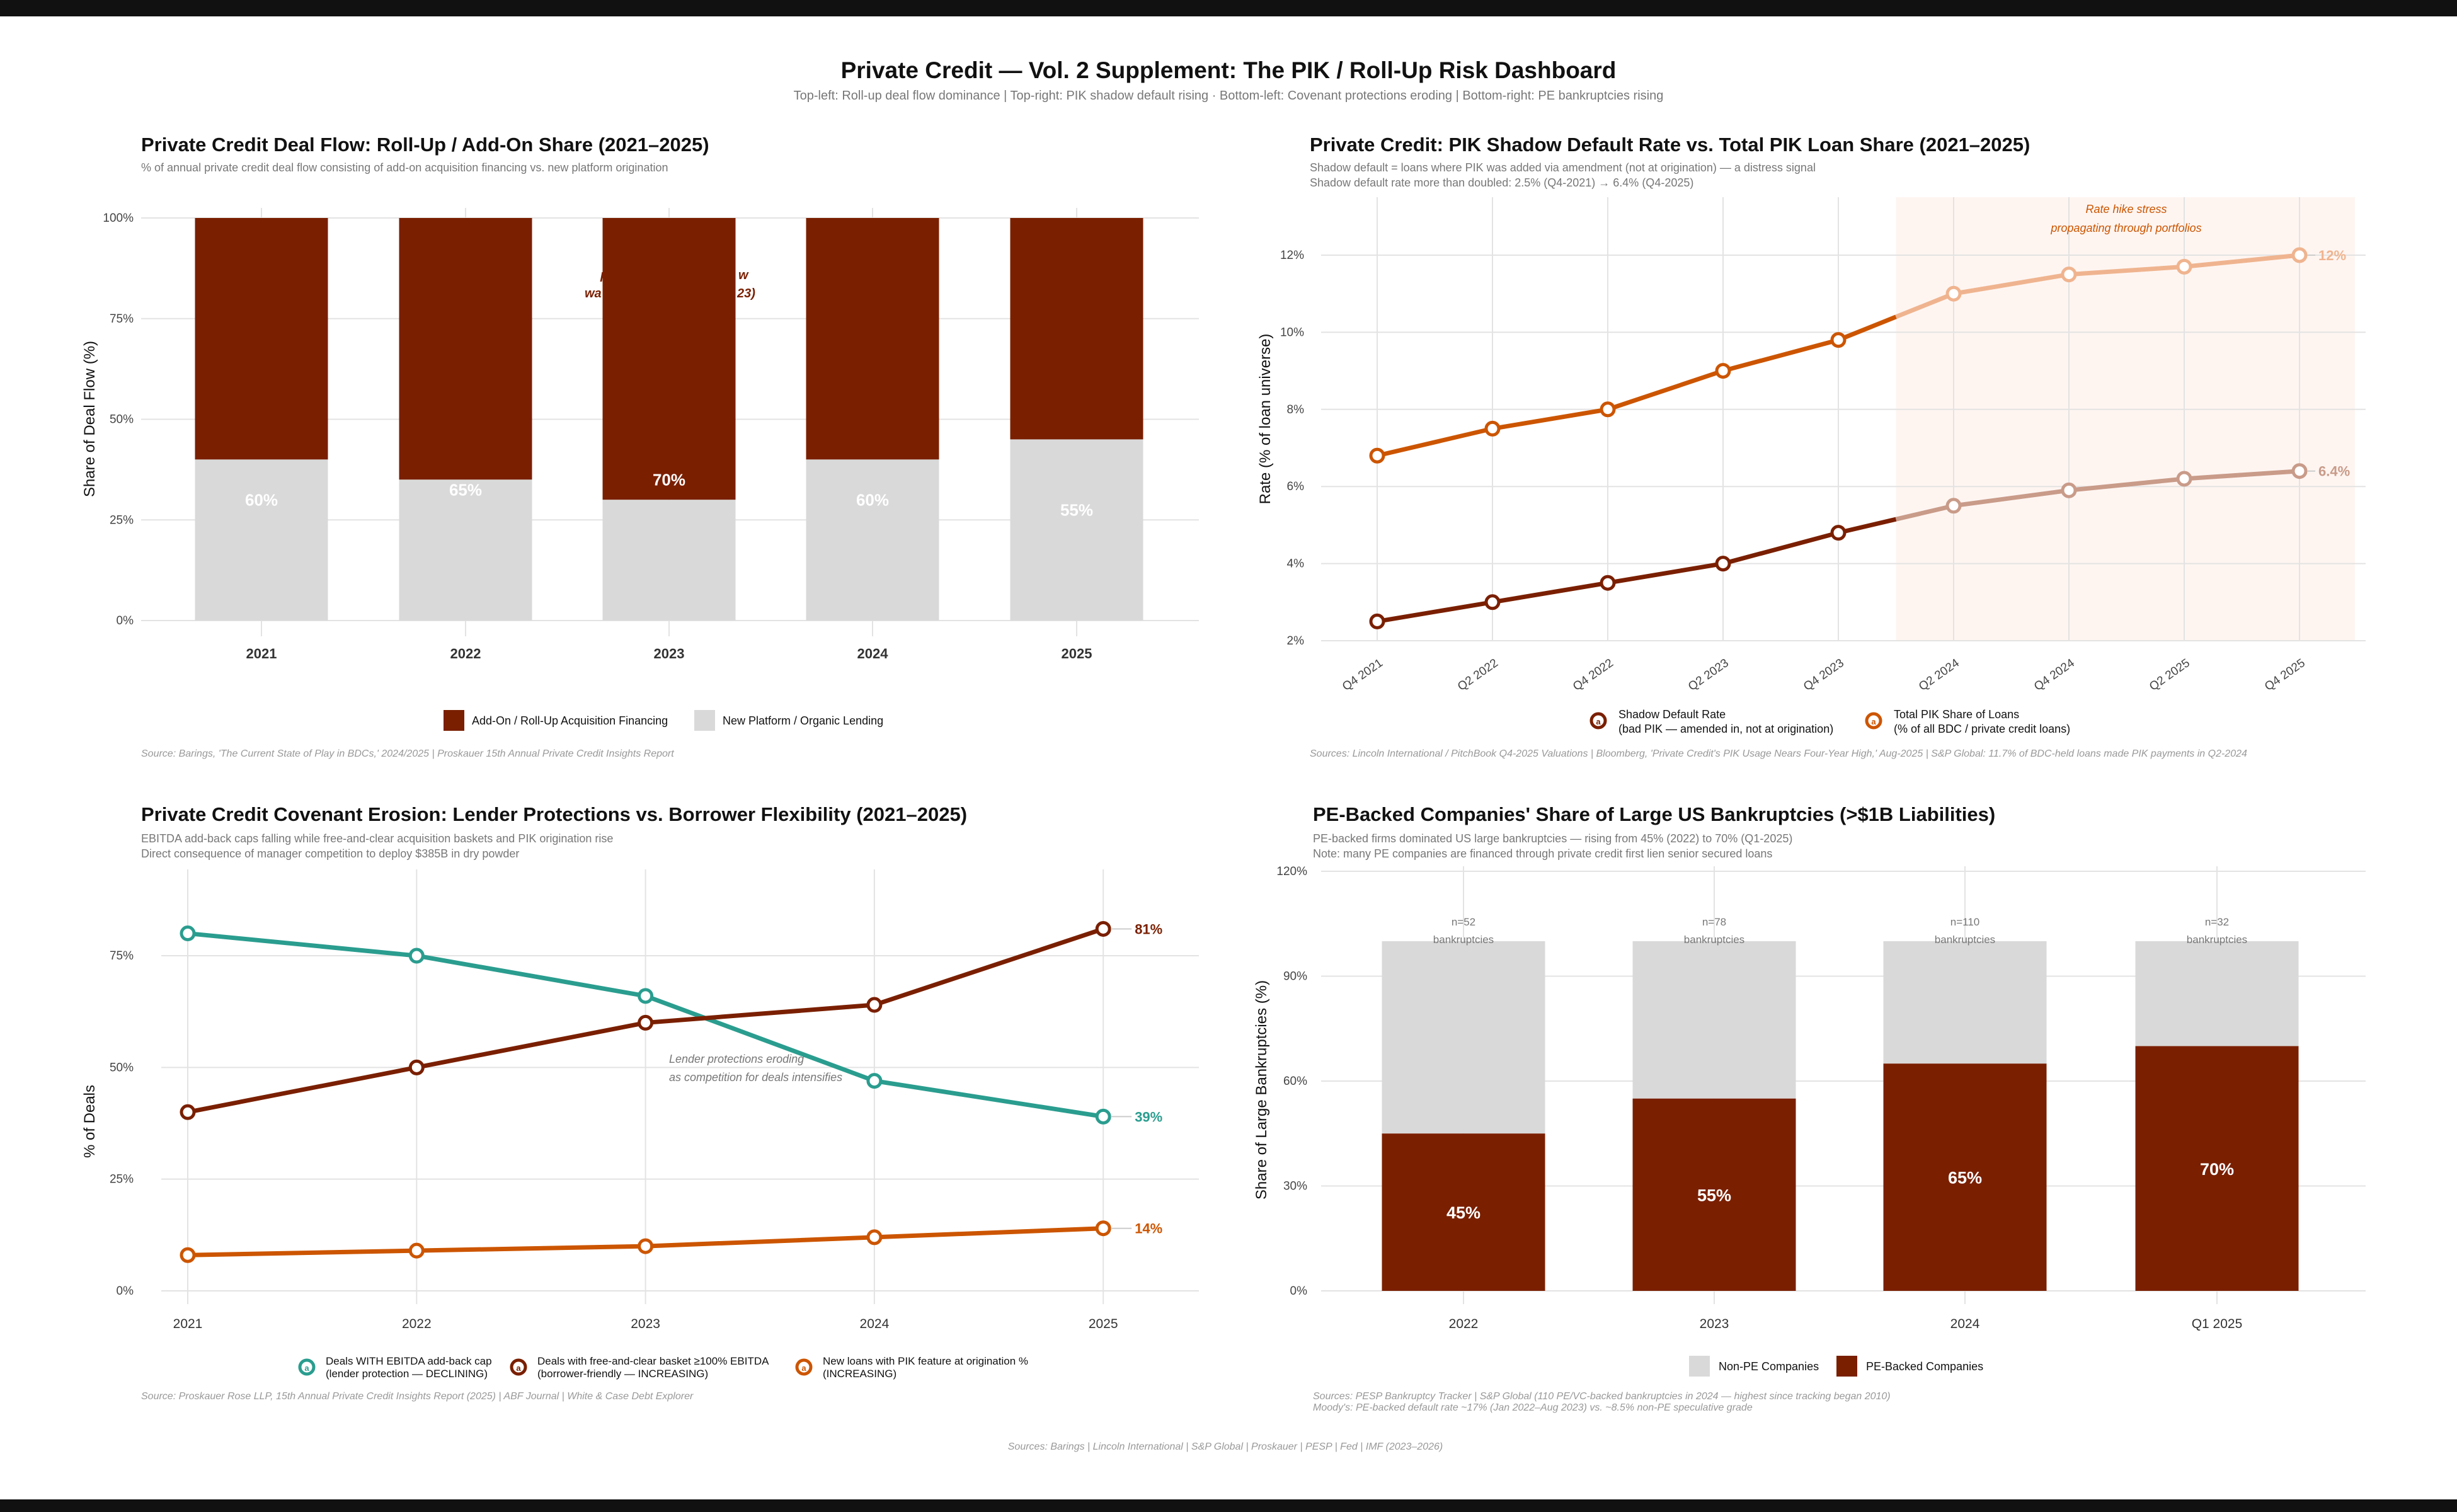  I want to click on count-label: n=52, so click(1463, 922).